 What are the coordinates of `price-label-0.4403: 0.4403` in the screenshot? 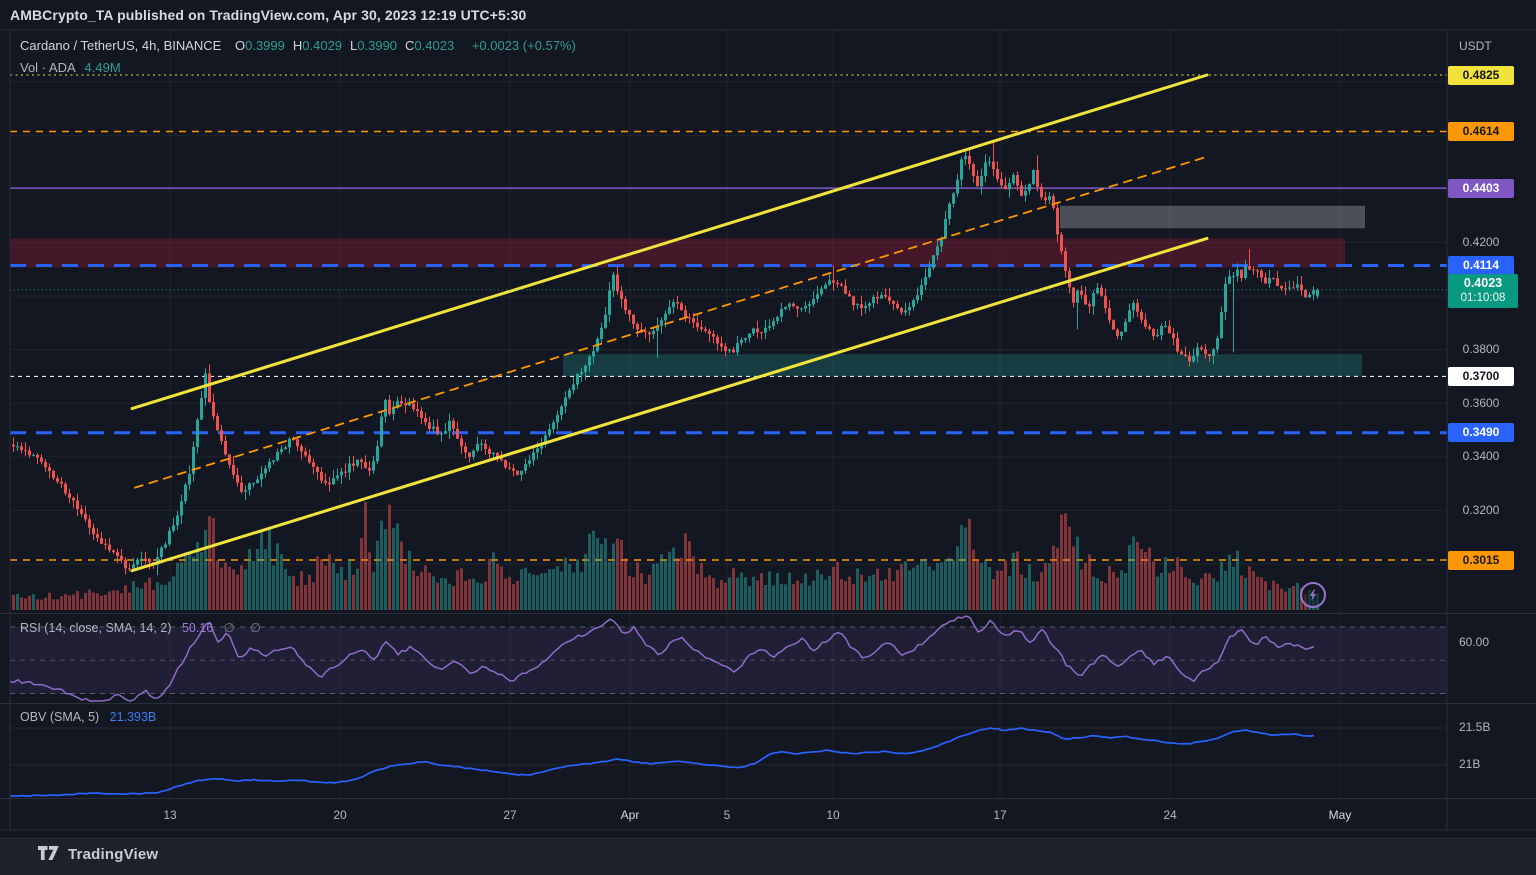 It's located at (1481, 188).